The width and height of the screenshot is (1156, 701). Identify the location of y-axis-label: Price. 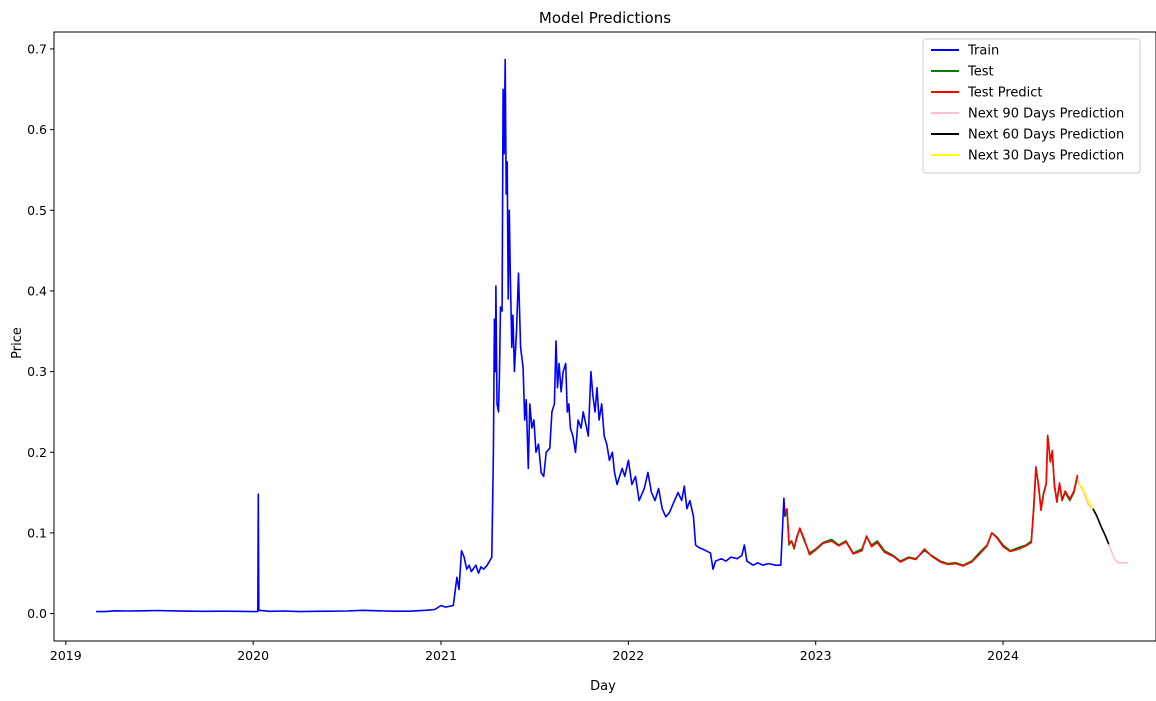
(17, 343).